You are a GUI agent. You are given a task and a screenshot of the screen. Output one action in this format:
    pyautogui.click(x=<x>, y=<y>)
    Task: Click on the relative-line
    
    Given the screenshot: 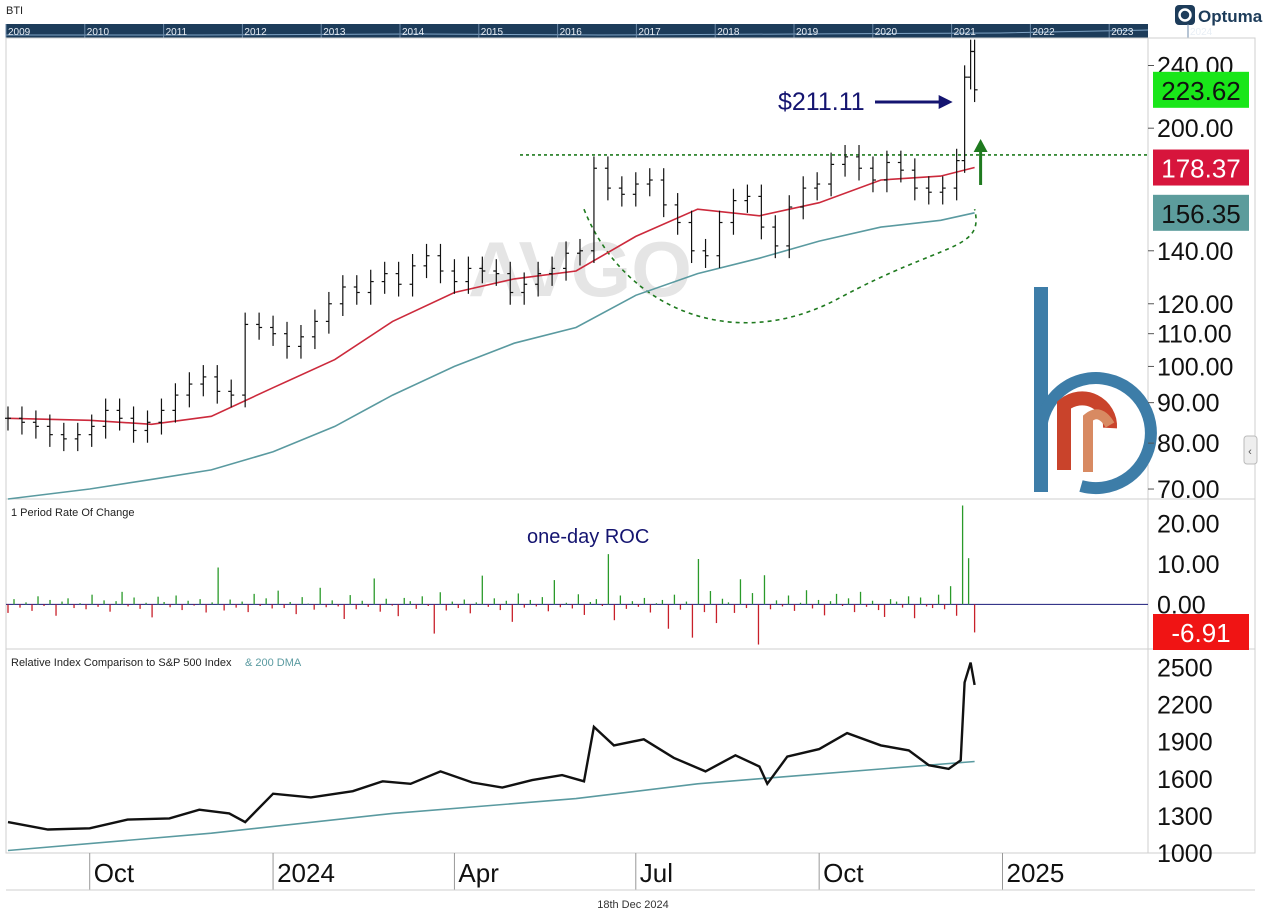 What is the action you would take?
    pyautogui.click(x=491, y=746)
    